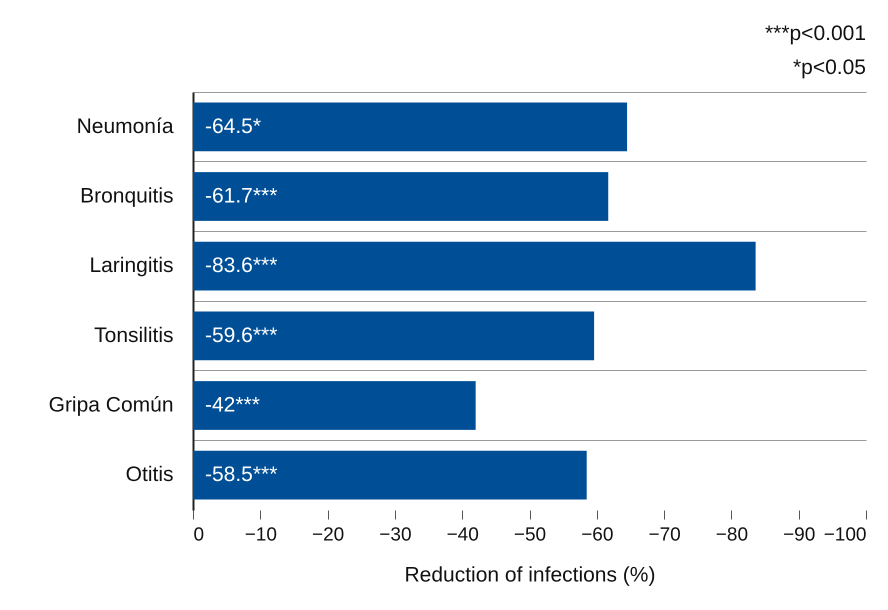 The image size is (888, 610). What do you see at coordinates (395, 535) in the screenshot?
I see `x-tick-label: −30` at bounding box center [395, 535].